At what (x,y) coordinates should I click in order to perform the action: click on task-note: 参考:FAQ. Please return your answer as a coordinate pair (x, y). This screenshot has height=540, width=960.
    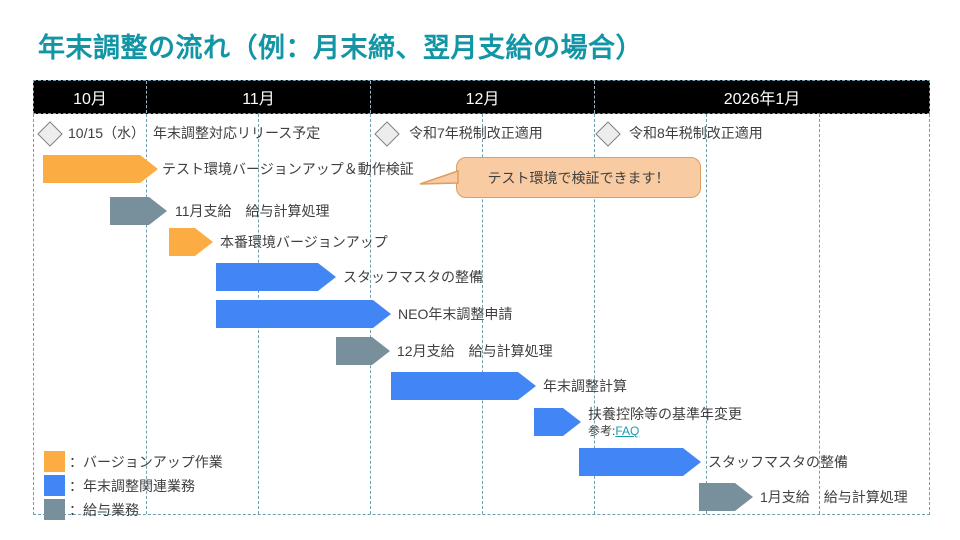
    Looking at the image, I should click on (665, 431).